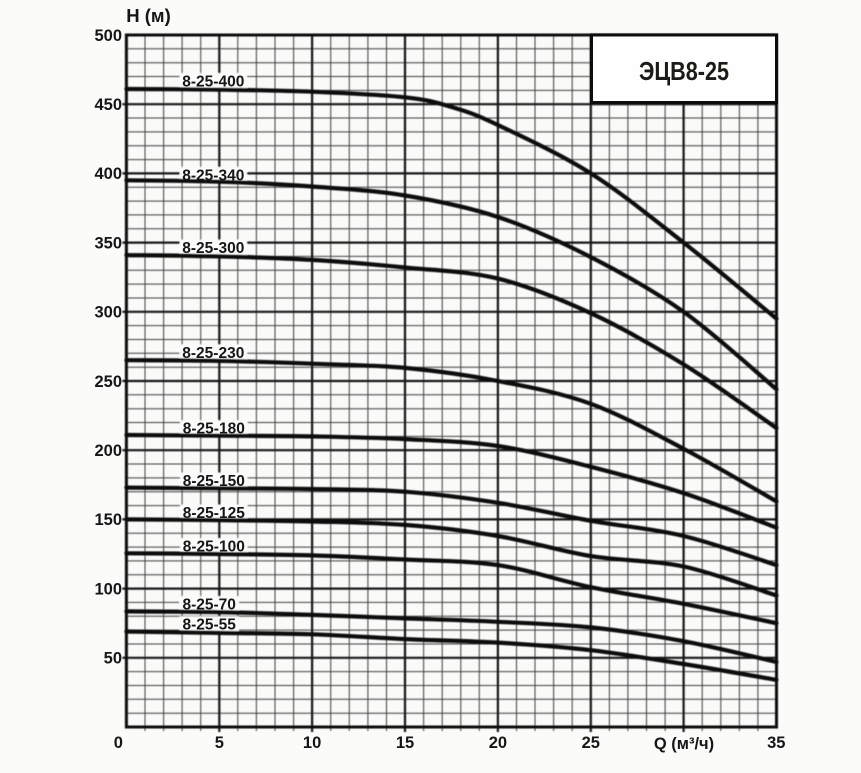  What do you see at coordinates (684, 71) in the screenshot?
I see `svg-text: ЭЦВ8-25` at bounding box center [684, 71].